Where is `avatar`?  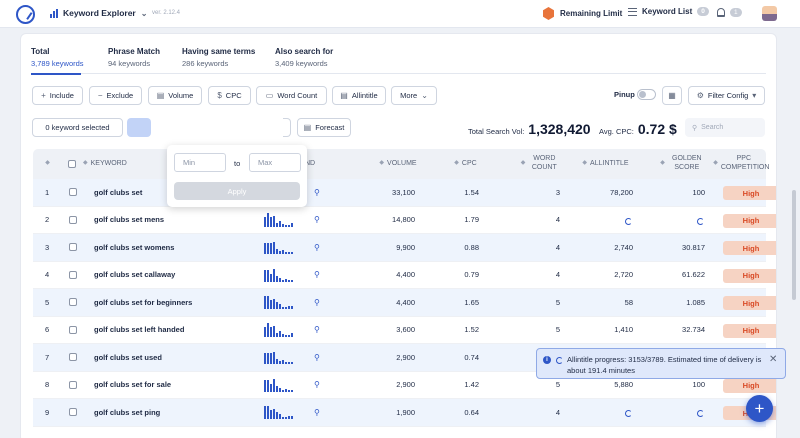
avatar is located at coordinates (769, 13).